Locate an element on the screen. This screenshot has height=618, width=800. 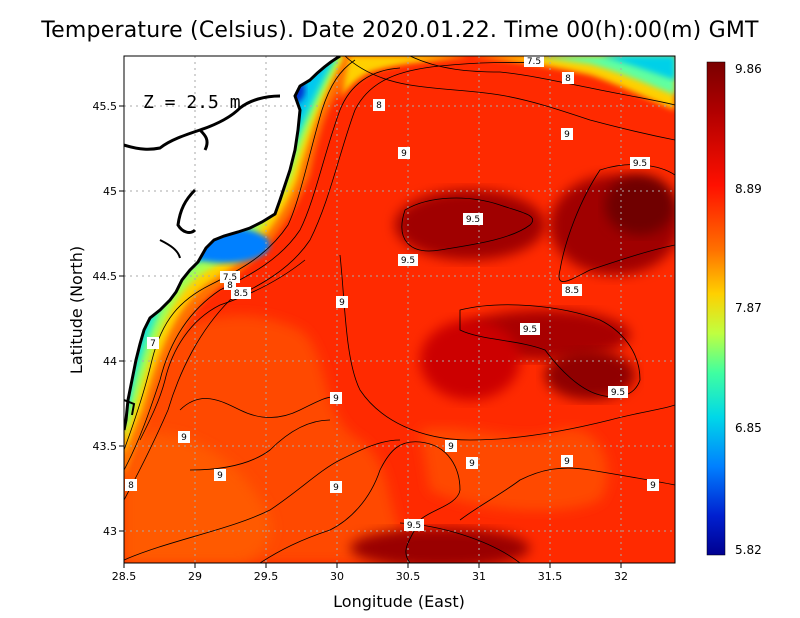
contour-label: 7 is located at coordinates (153, 343).